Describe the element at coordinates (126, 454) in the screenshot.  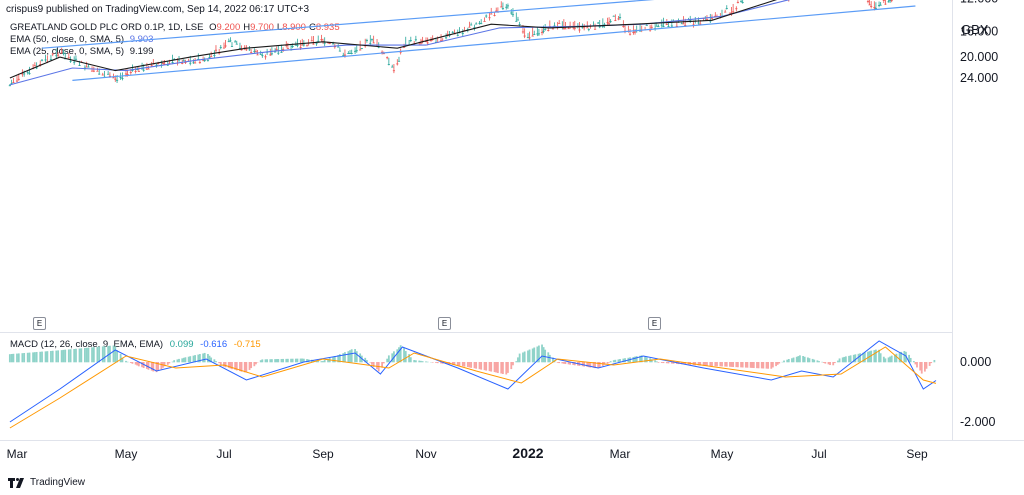
I see `time-tick-label: May` at that location.